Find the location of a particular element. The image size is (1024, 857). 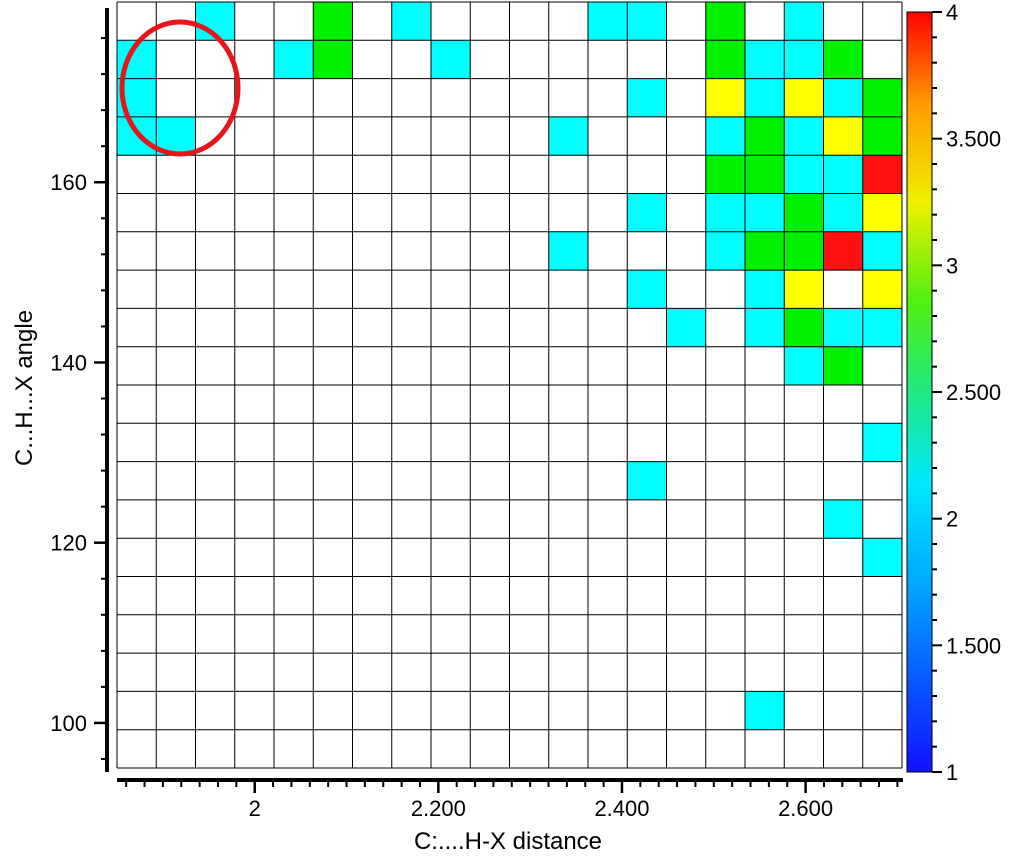

x-tick-label: 2.400 is located at coordinates (621, 808).